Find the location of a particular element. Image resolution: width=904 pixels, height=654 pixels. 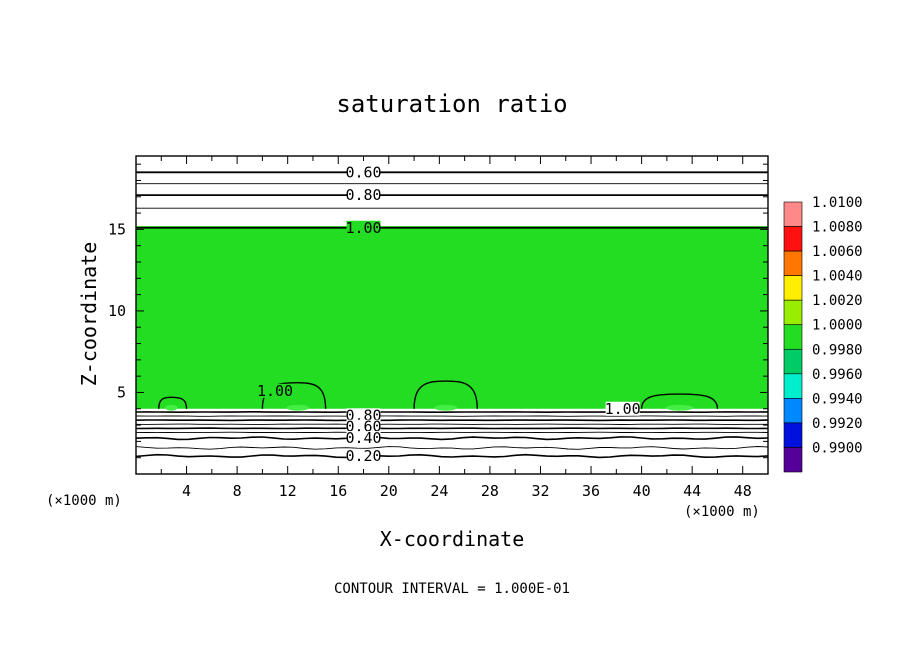

x-tick-label: 24 is located at coordinates (439, 491).